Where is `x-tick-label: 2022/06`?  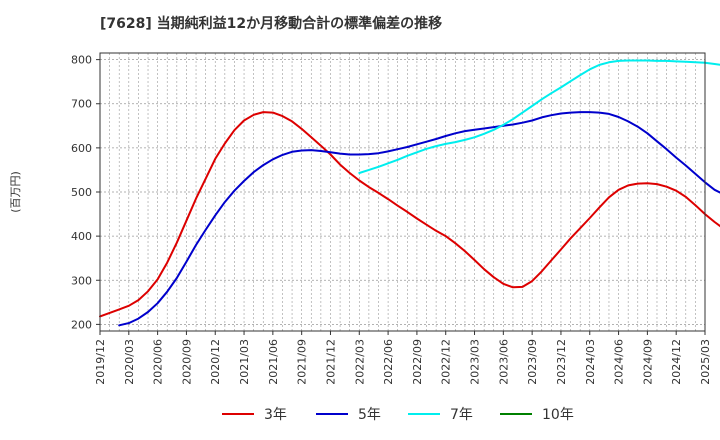
x-tick-label: 2022/06 is located at coordinates (388, 362).